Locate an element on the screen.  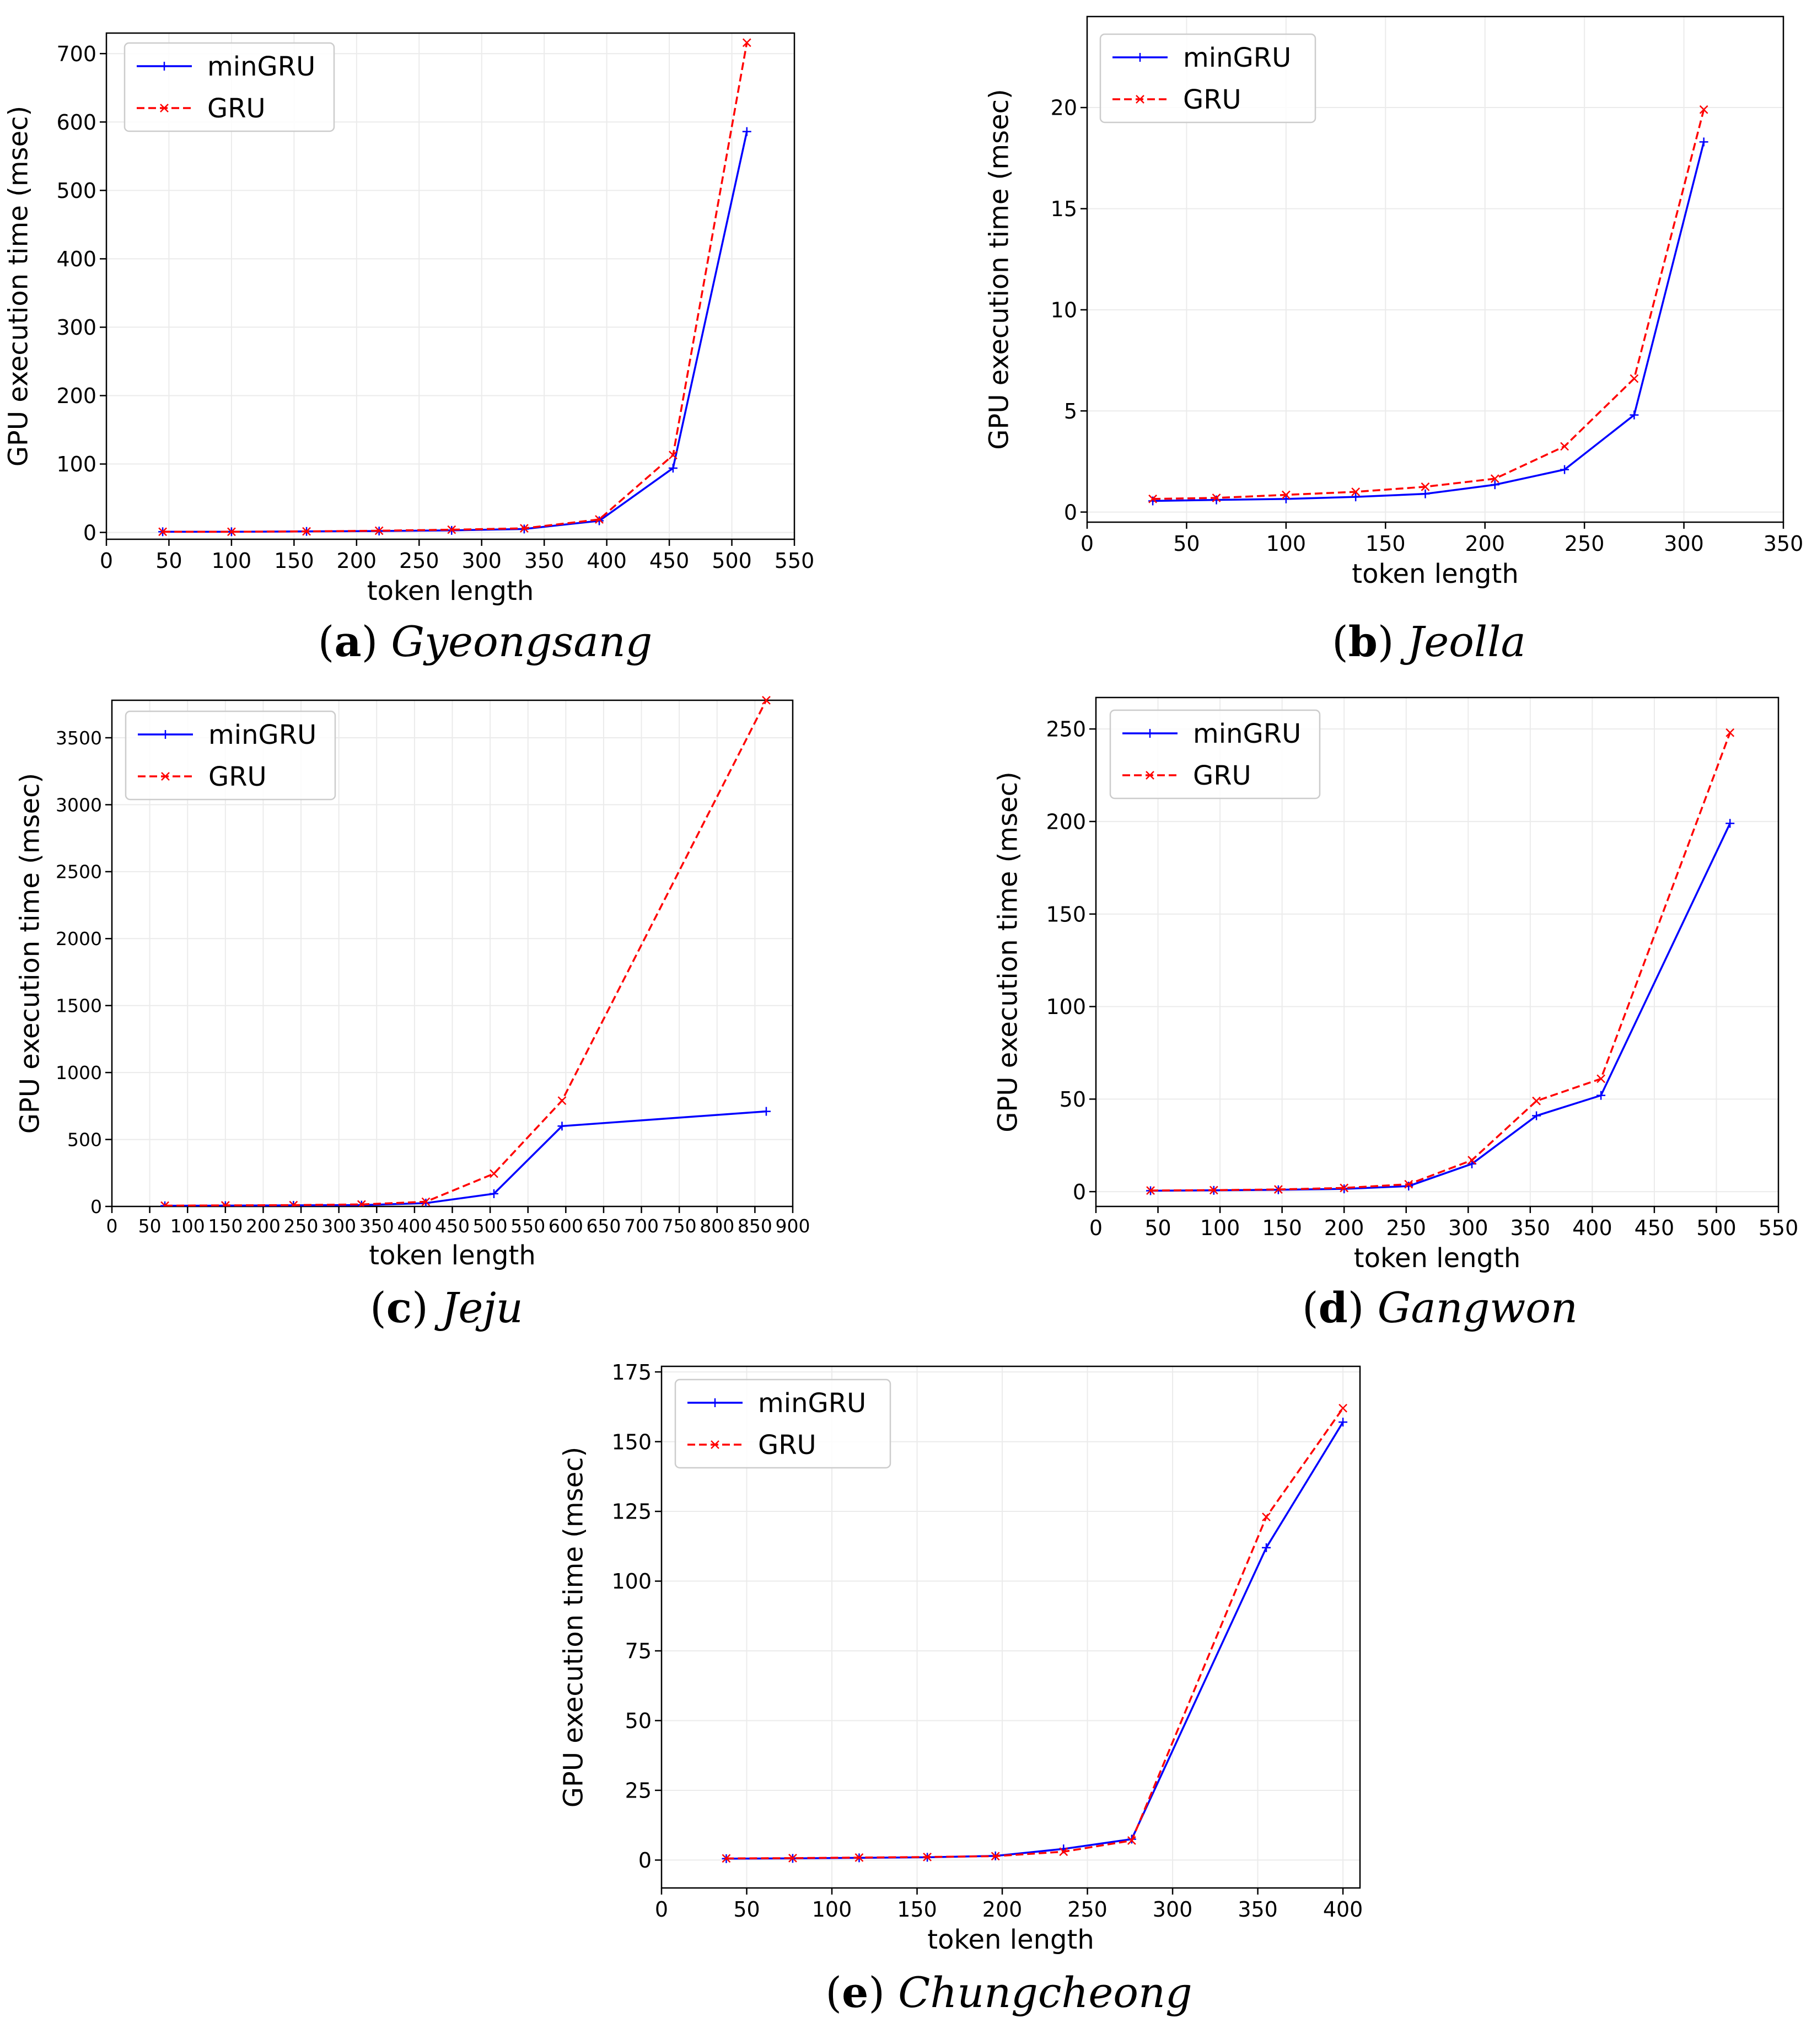
y-tick-label: 50 is located at coordinates (1073, 1099).